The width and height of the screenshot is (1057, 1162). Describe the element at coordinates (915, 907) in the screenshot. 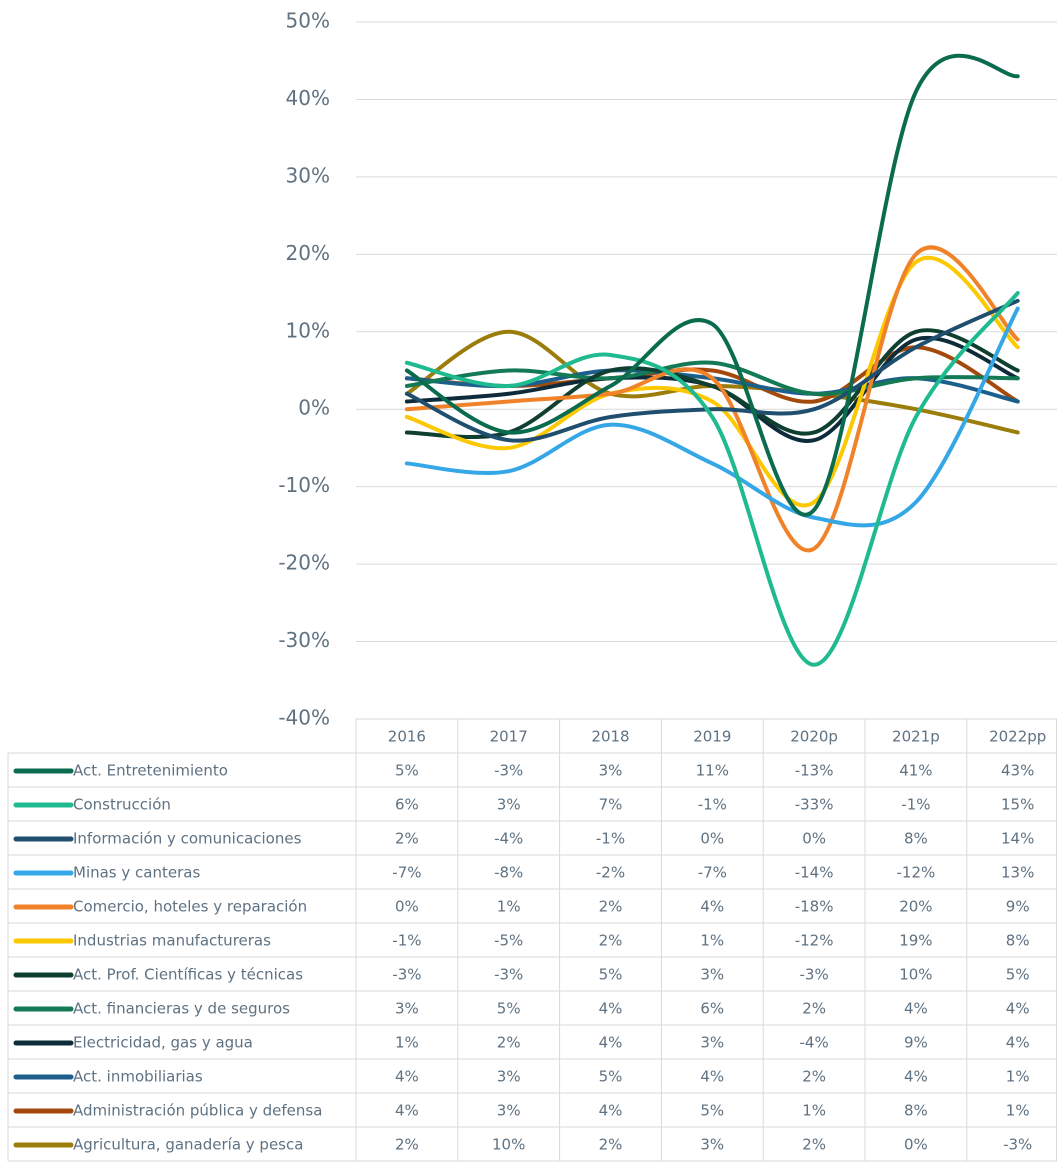

I see `data-label: 20%` at that location.